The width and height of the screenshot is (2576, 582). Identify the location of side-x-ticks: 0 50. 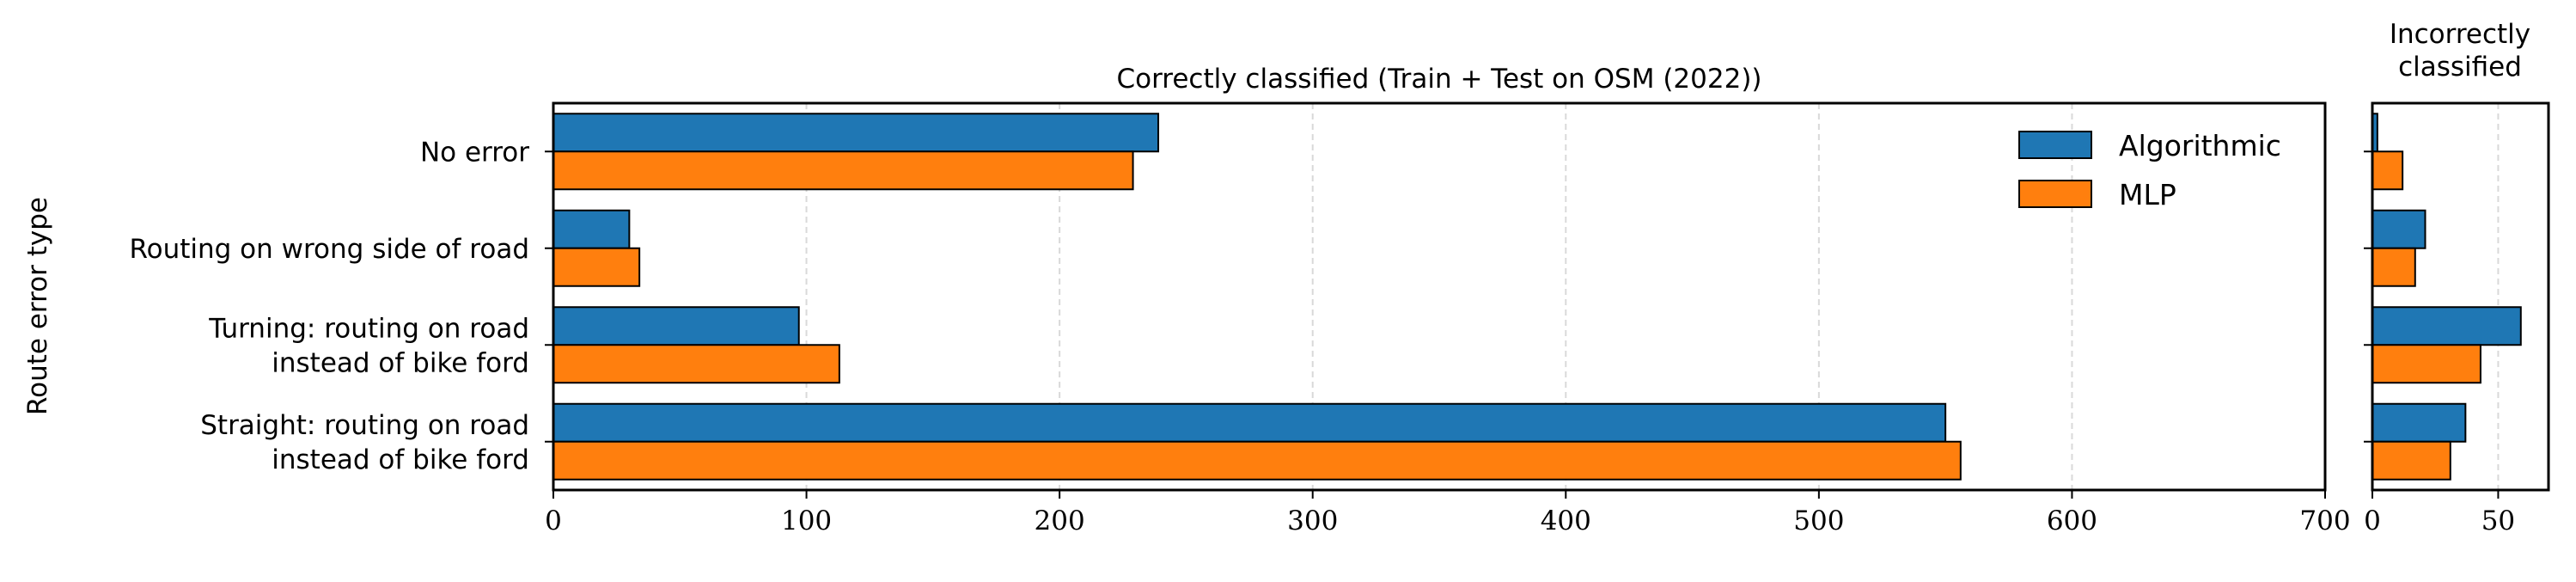
(2439, 513).